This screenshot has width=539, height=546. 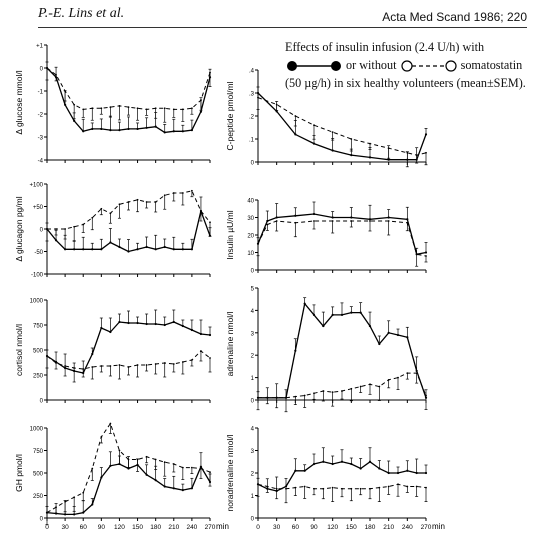 What do you see at coordinates (37, 276) in the screenshot?
I see `y-tick-label: -100` at bounding box center [37, 276].